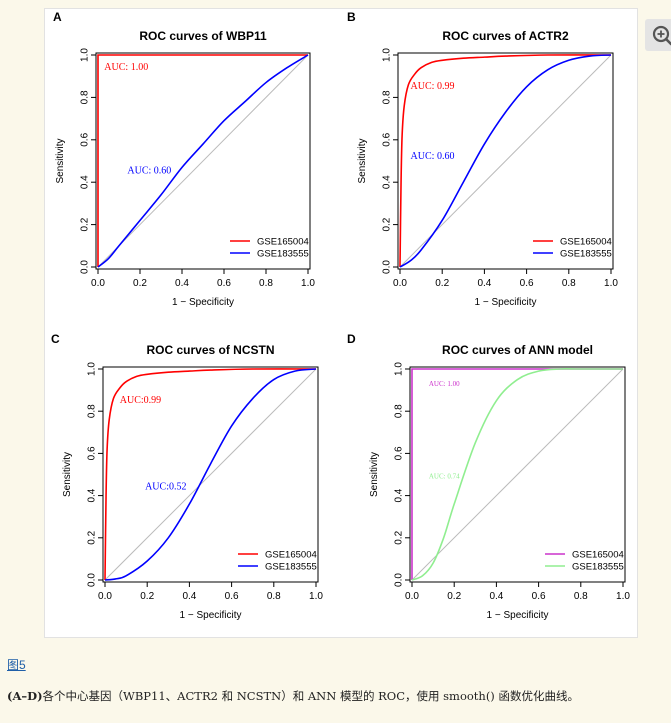  What do you see at coordinates (16, 665) in the screenshot?
I see `figure-link: 图5` at bounding box center [16, 665].